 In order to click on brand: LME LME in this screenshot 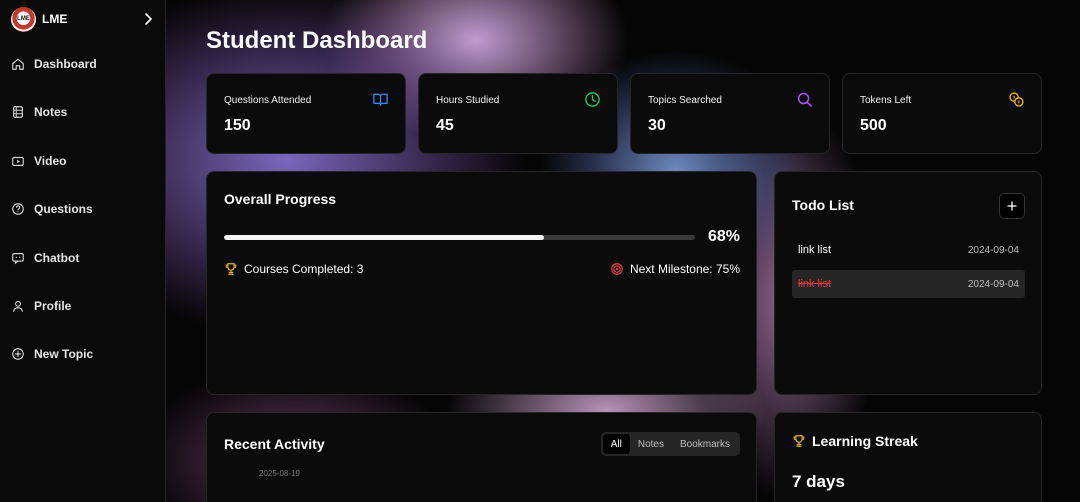, I will do `click(83, 19)`.